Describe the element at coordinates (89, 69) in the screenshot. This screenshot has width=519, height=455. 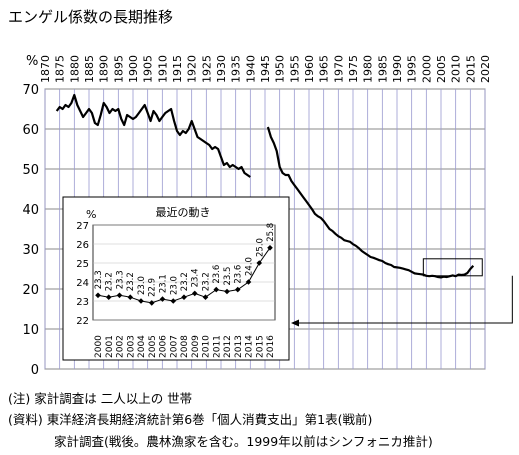
I see `x-tick-label: 1885` at that location.